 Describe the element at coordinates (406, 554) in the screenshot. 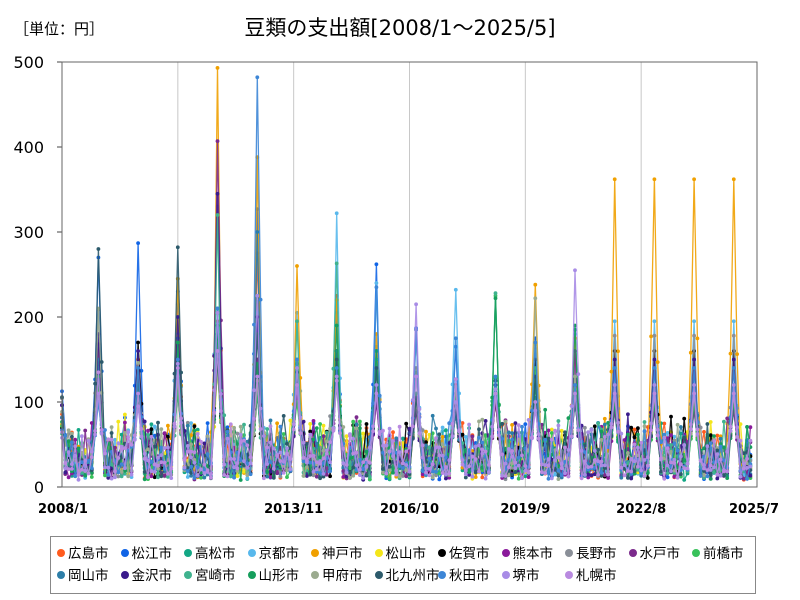

I see `legend-label: 松山市` at that location.